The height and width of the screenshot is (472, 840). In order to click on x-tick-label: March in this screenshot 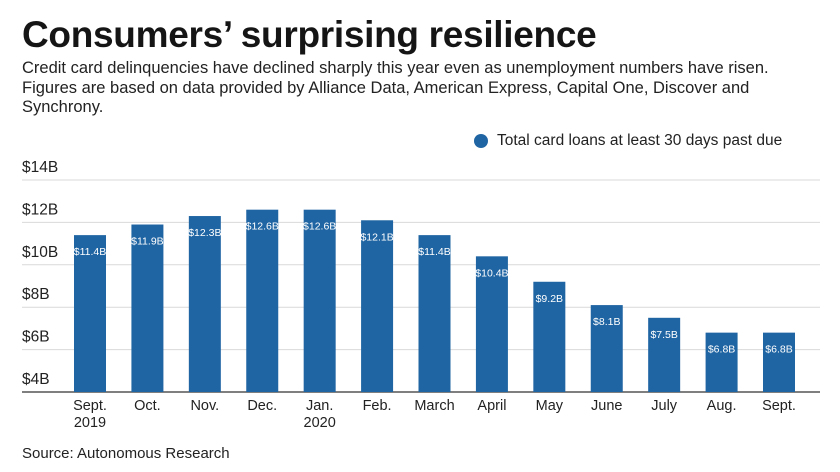, I will do `click(434, 406)`.